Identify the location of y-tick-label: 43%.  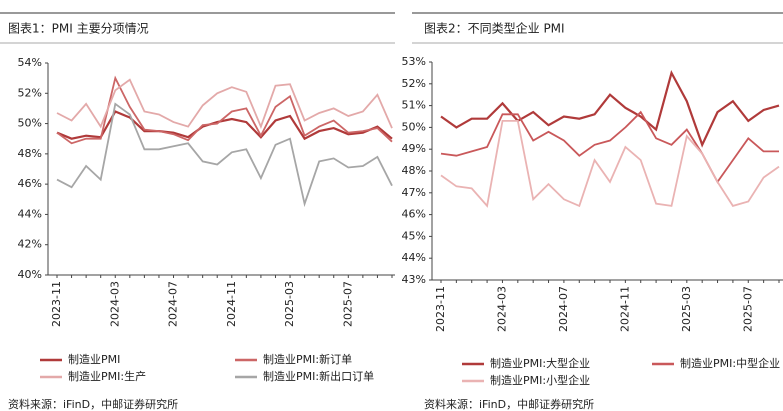
(414, 279).